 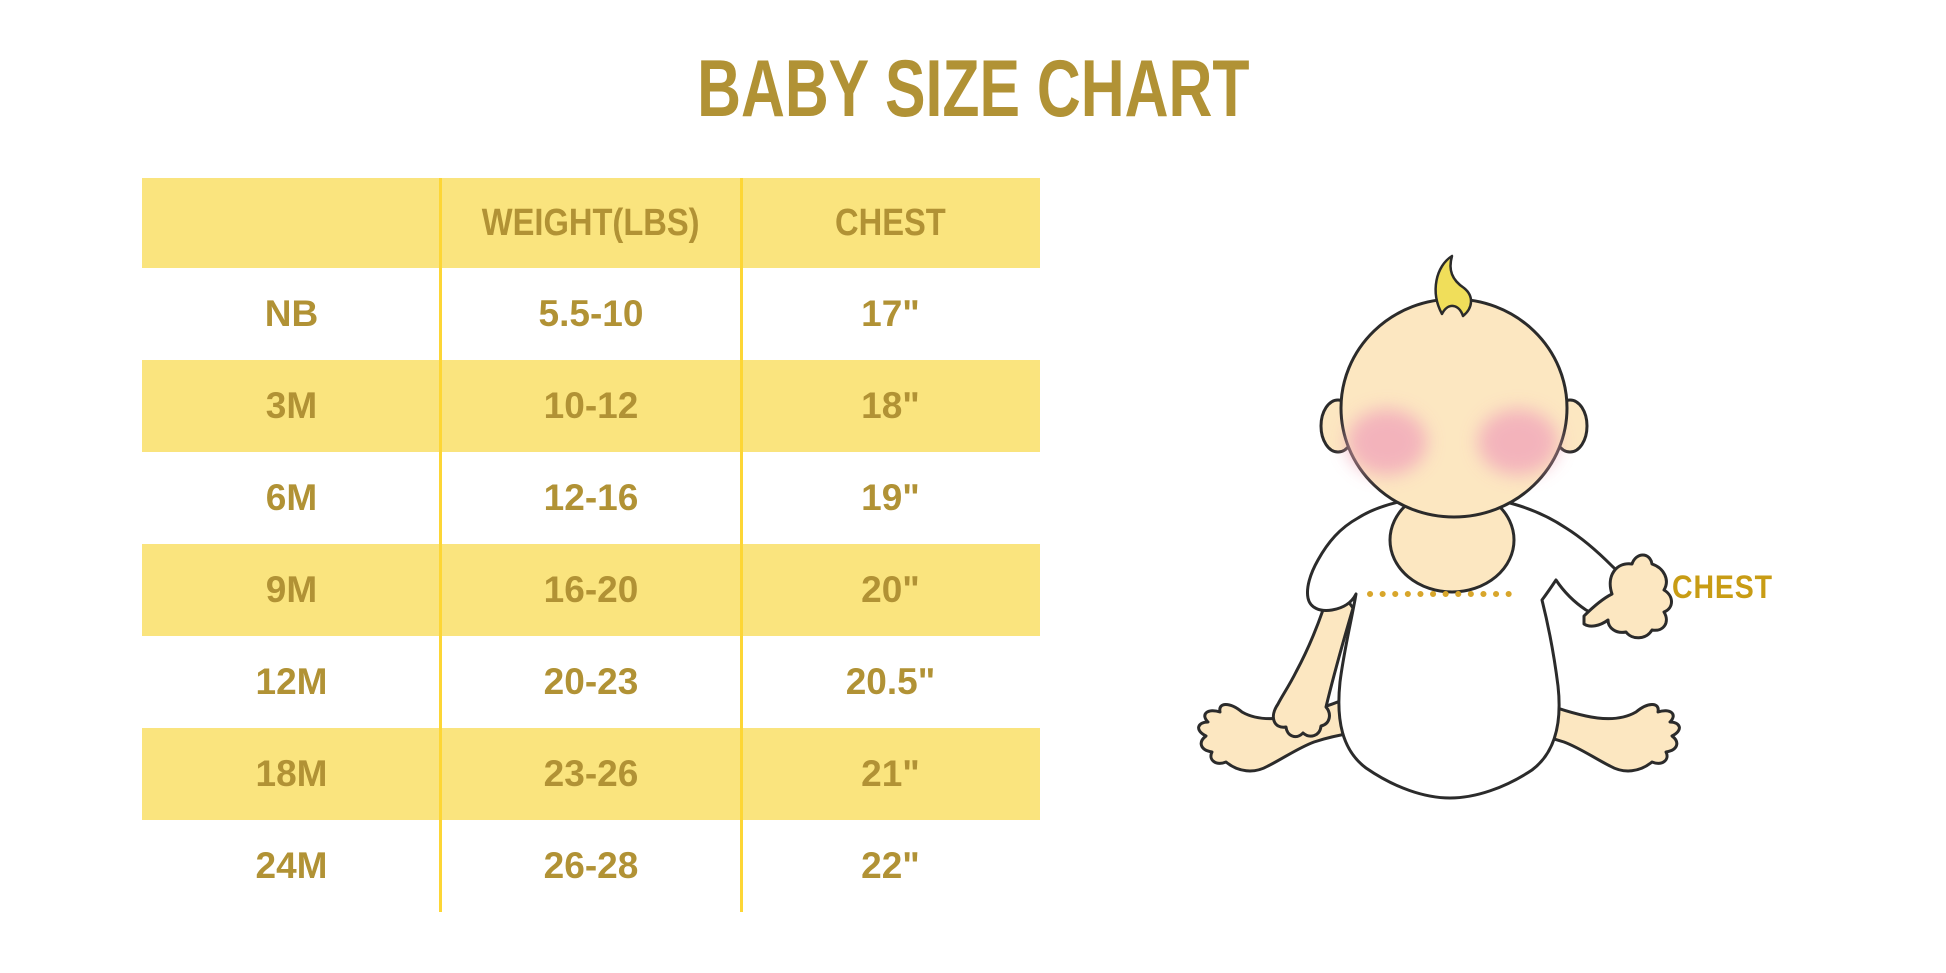 I want to click on header-weight-cell: WEIGHT(LBS), so click(x=591, y=223).